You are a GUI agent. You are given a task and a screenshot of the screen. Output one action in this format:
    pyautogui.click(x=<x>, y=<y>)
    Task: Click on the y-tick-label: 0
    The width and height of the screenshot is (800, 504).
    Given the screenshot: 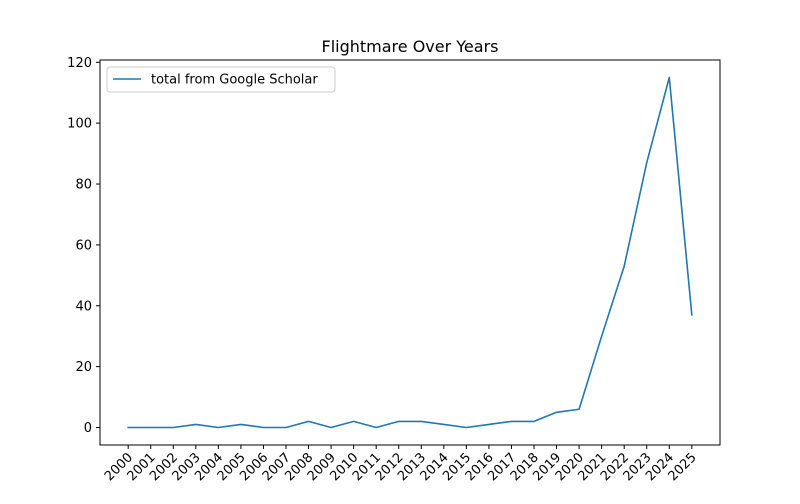 What is the action you would take?
    pyautogui.click(x=88, y=428)
    